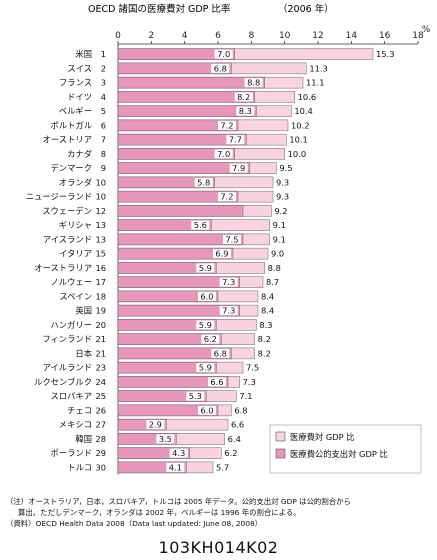 The width and height of the screenshot is (437, 560). What do you see at coordinates (100, 225) in the screenshot?
I see `category-rank: 13` at bounding box center [100, 225].